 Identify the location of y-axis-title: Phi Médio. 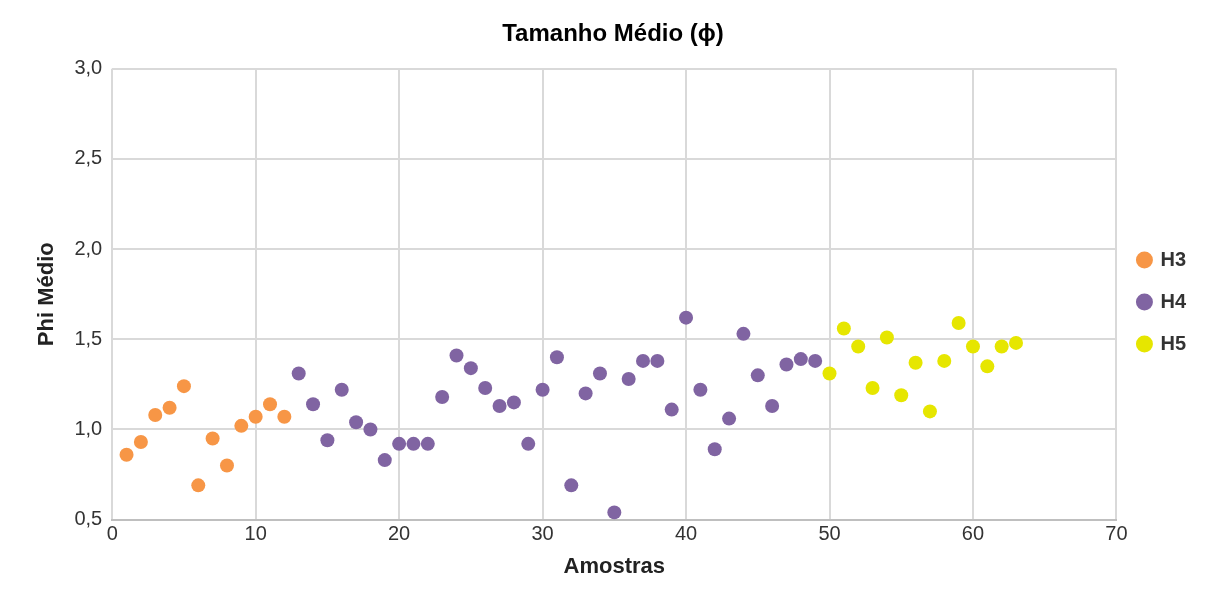
(46, 294).